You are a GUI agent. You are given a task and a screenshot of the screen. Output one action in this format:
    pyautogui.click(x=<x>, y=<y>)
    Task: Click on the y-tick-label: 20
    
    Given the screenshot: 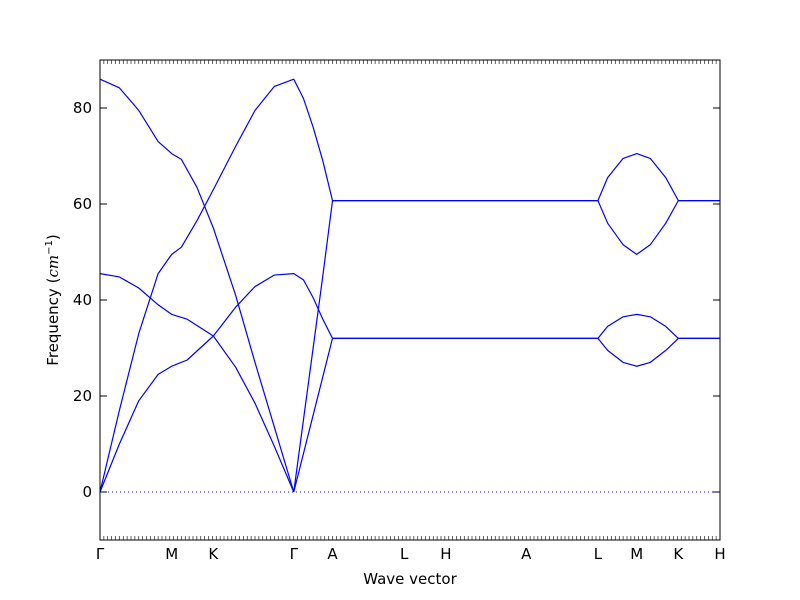 What is the action you would take?
    pyautogui.click(x=82, y=396)
    